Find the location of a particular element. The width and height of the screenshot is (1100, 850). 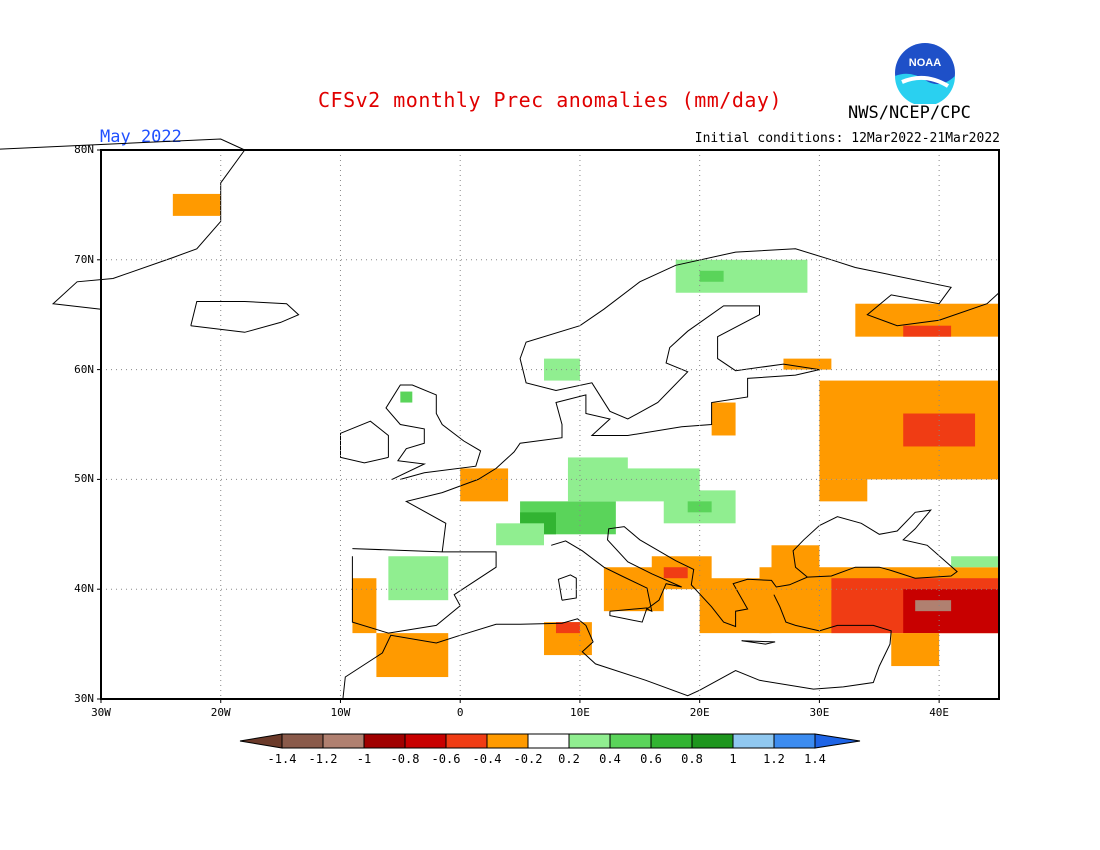

latitude-label: 40N is located at coordinates (84, 589).